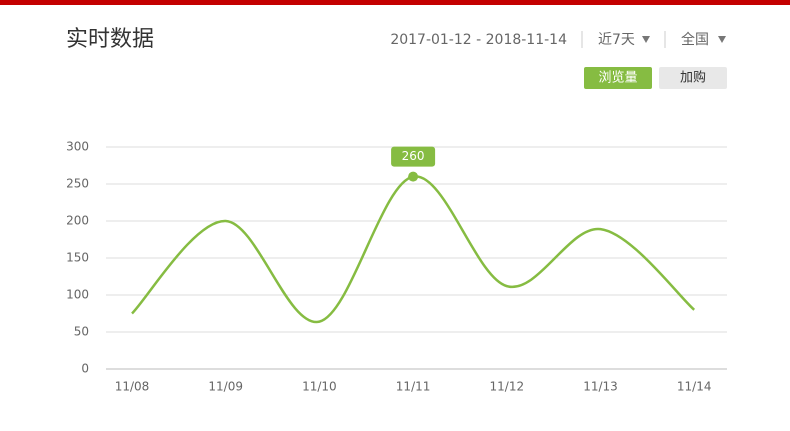 Image resolution: width=790 pixels, height=431 pixels. I want to click on tab, so click(693, 78).